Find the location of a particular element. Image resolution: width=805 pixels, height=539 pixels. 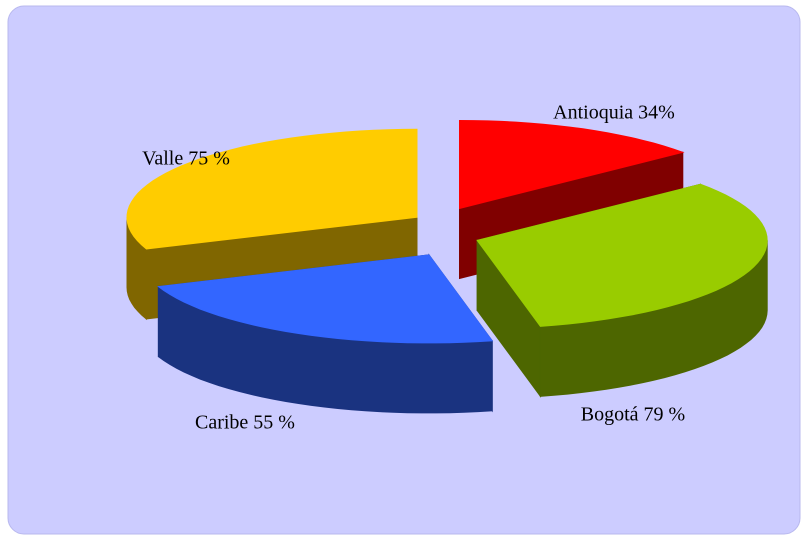

data-label: Antioquia 34% is located at coordinates (614, 113).